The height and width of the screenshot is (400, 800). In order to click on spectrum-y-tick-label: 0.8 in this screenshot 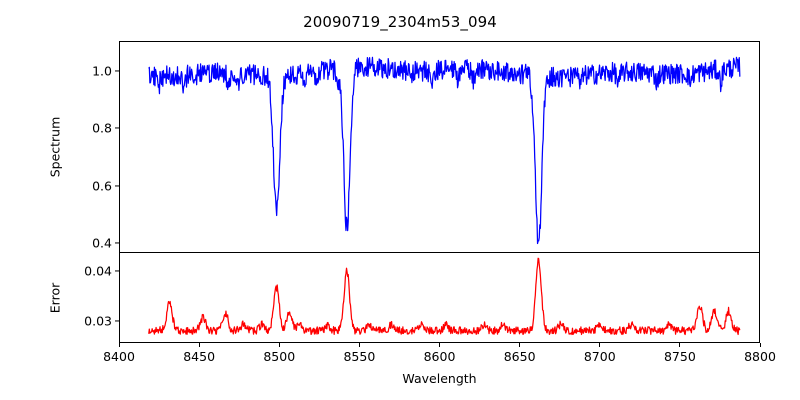, I will do `click(102, 128)`.